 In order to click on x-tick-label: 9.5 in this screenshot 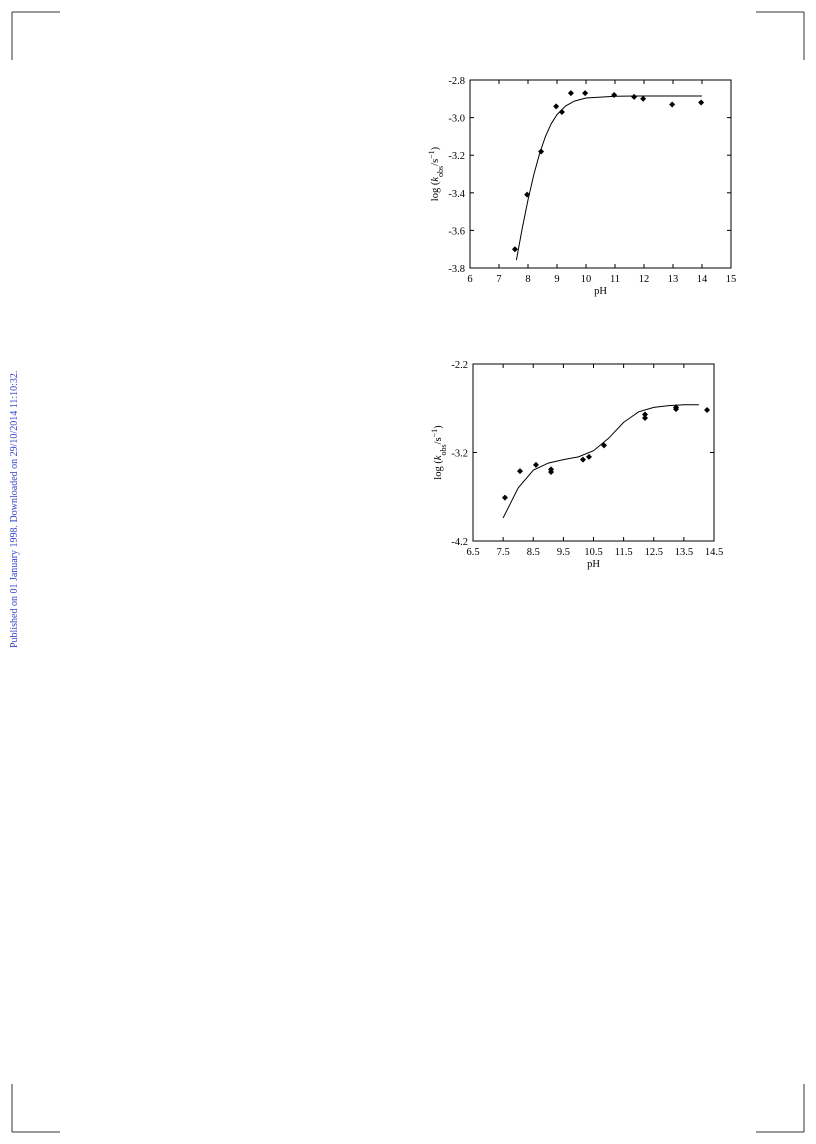, I will do `click(563, 552)`.